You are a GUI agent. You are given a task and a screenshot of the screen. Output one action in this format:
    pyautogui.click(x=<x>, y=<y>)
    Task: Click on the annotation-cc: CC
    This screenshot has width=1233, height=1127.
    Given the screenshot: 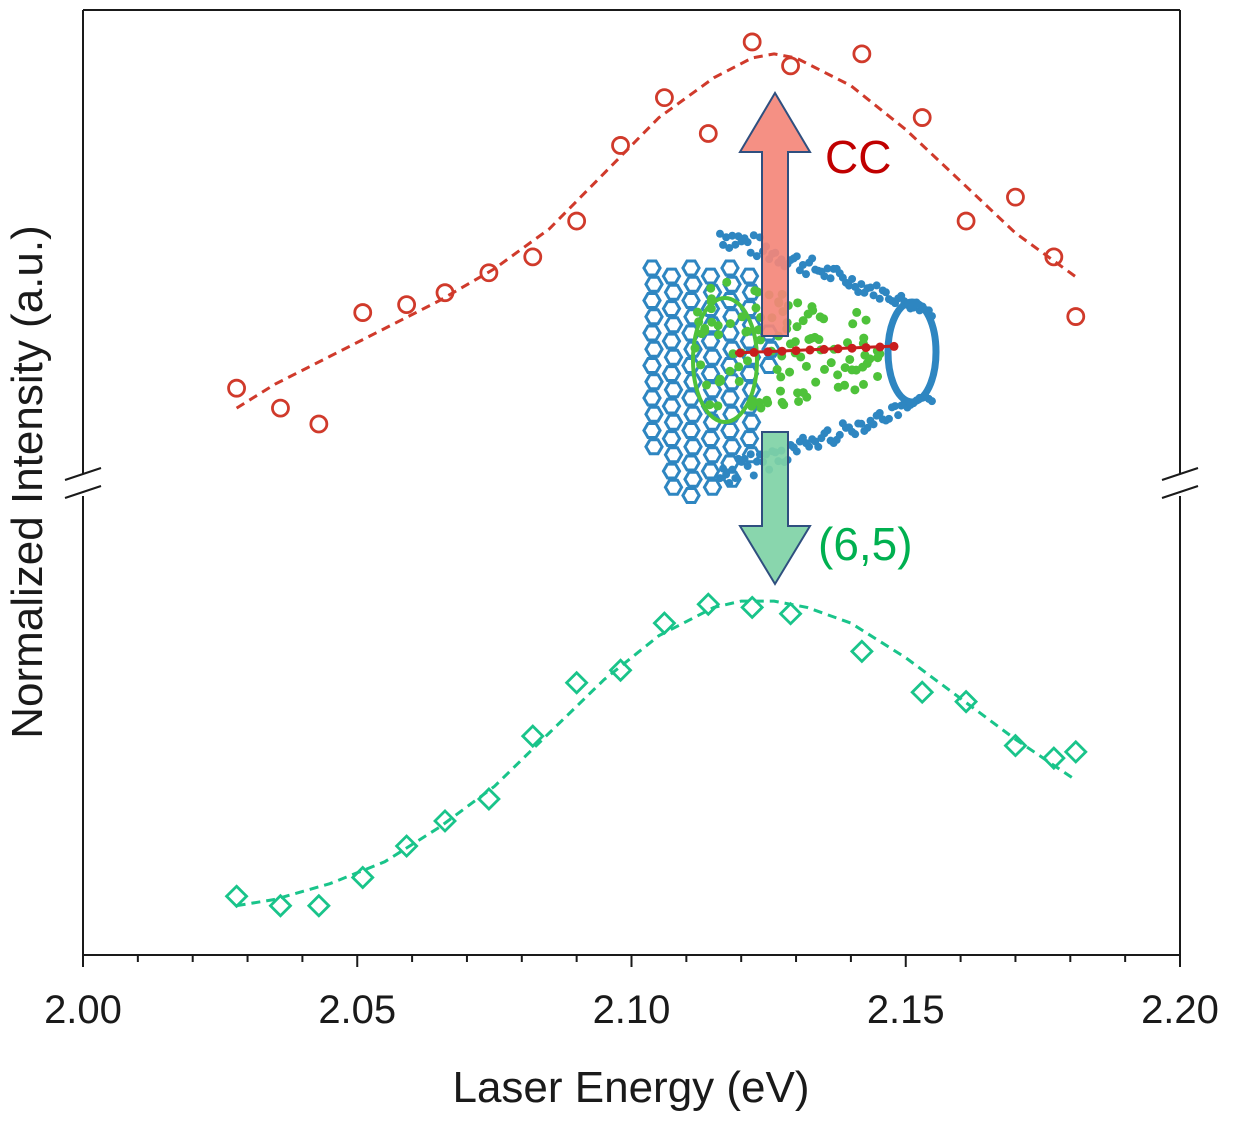 What is the action you would take?
    pyautogui.click(x=858, y=157)
    